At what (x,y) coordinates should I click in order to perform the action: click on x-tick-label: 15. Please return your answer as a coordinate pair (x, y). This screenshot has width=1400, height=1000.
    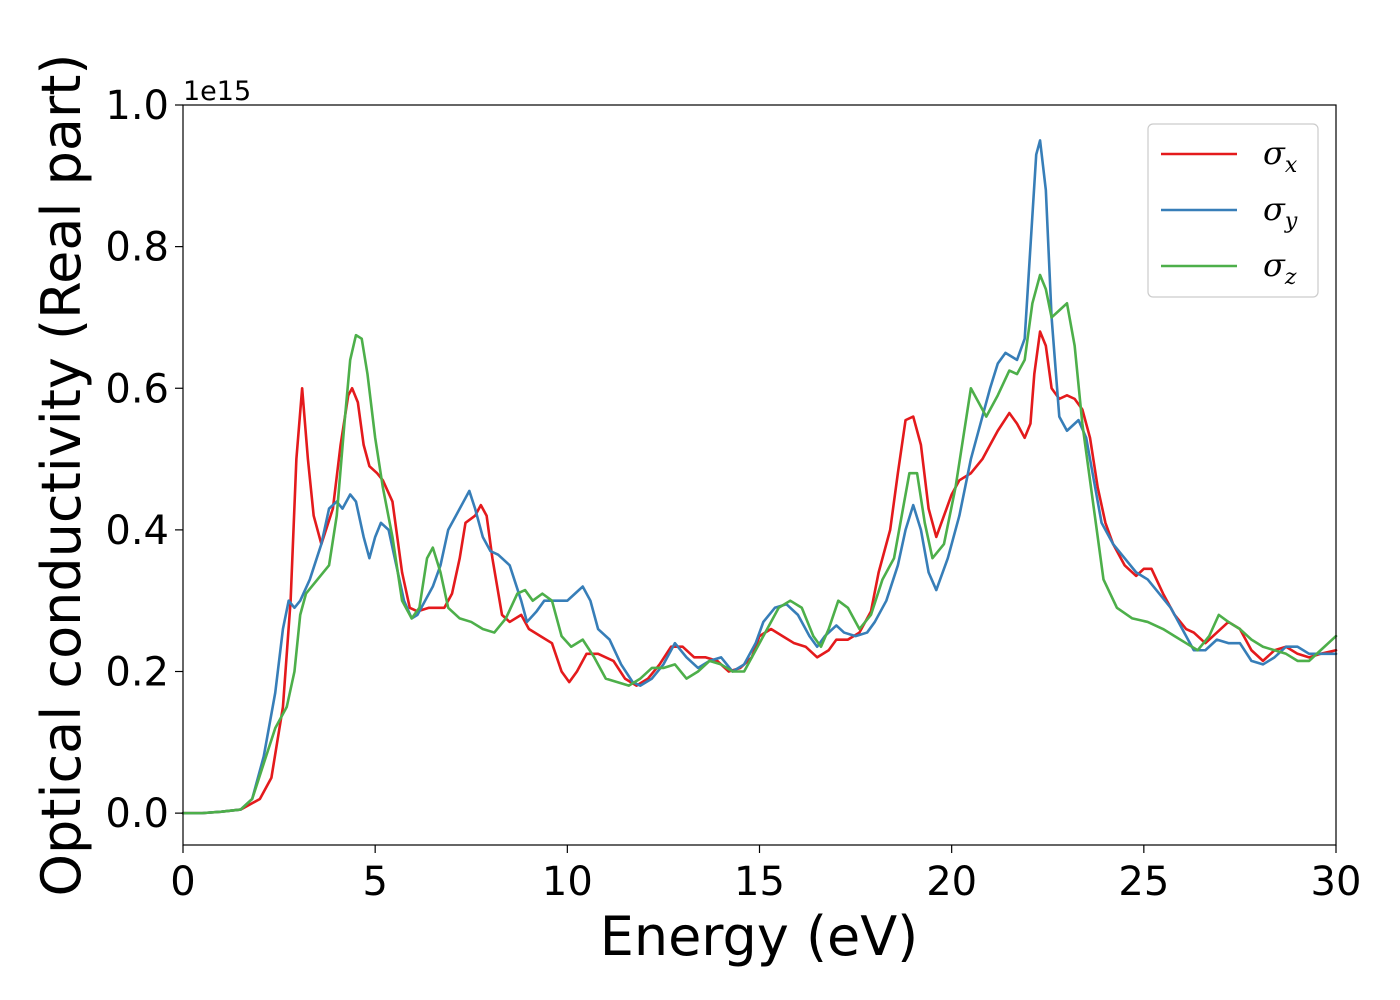
    Looking at the image, I should click on (759, 882).